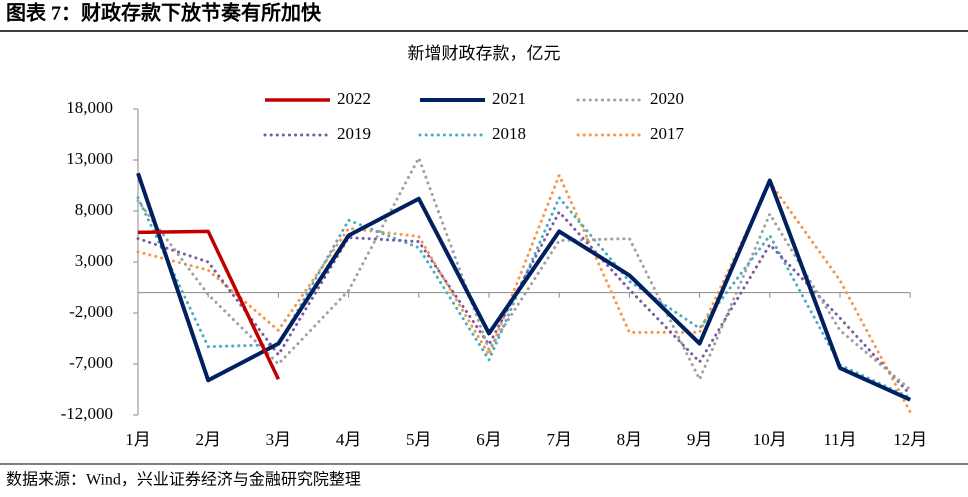  Describe the element at coordinates (208, 305) in the screenshot. I see `series-line` at that location.